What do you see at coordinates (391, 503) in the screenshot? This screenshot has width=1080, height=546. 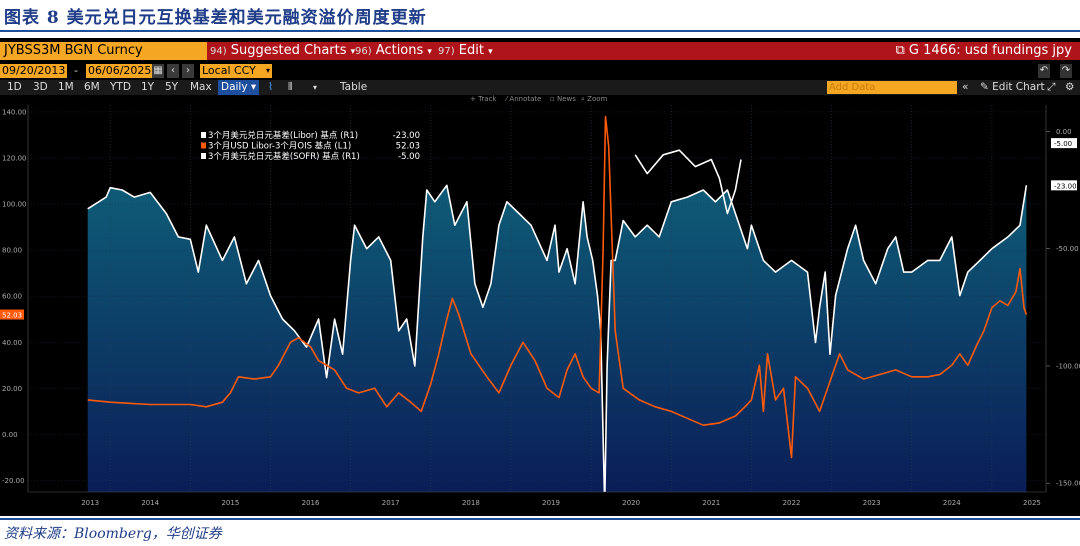 I see `x-tick-label: 2017` at bounding box center [391, 503].